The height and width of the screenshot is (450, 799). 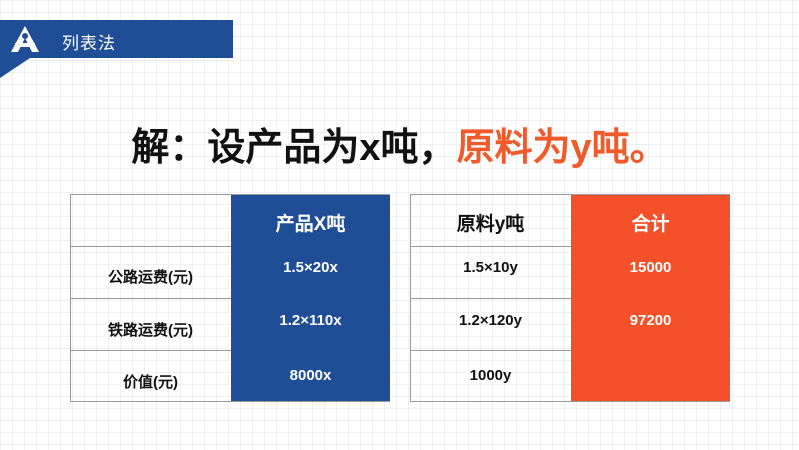 What do you see at coordinates (150, 382) in the screenshot?
I see `left-table-row-label: 价值(元)` at bounding box center [150, 382].